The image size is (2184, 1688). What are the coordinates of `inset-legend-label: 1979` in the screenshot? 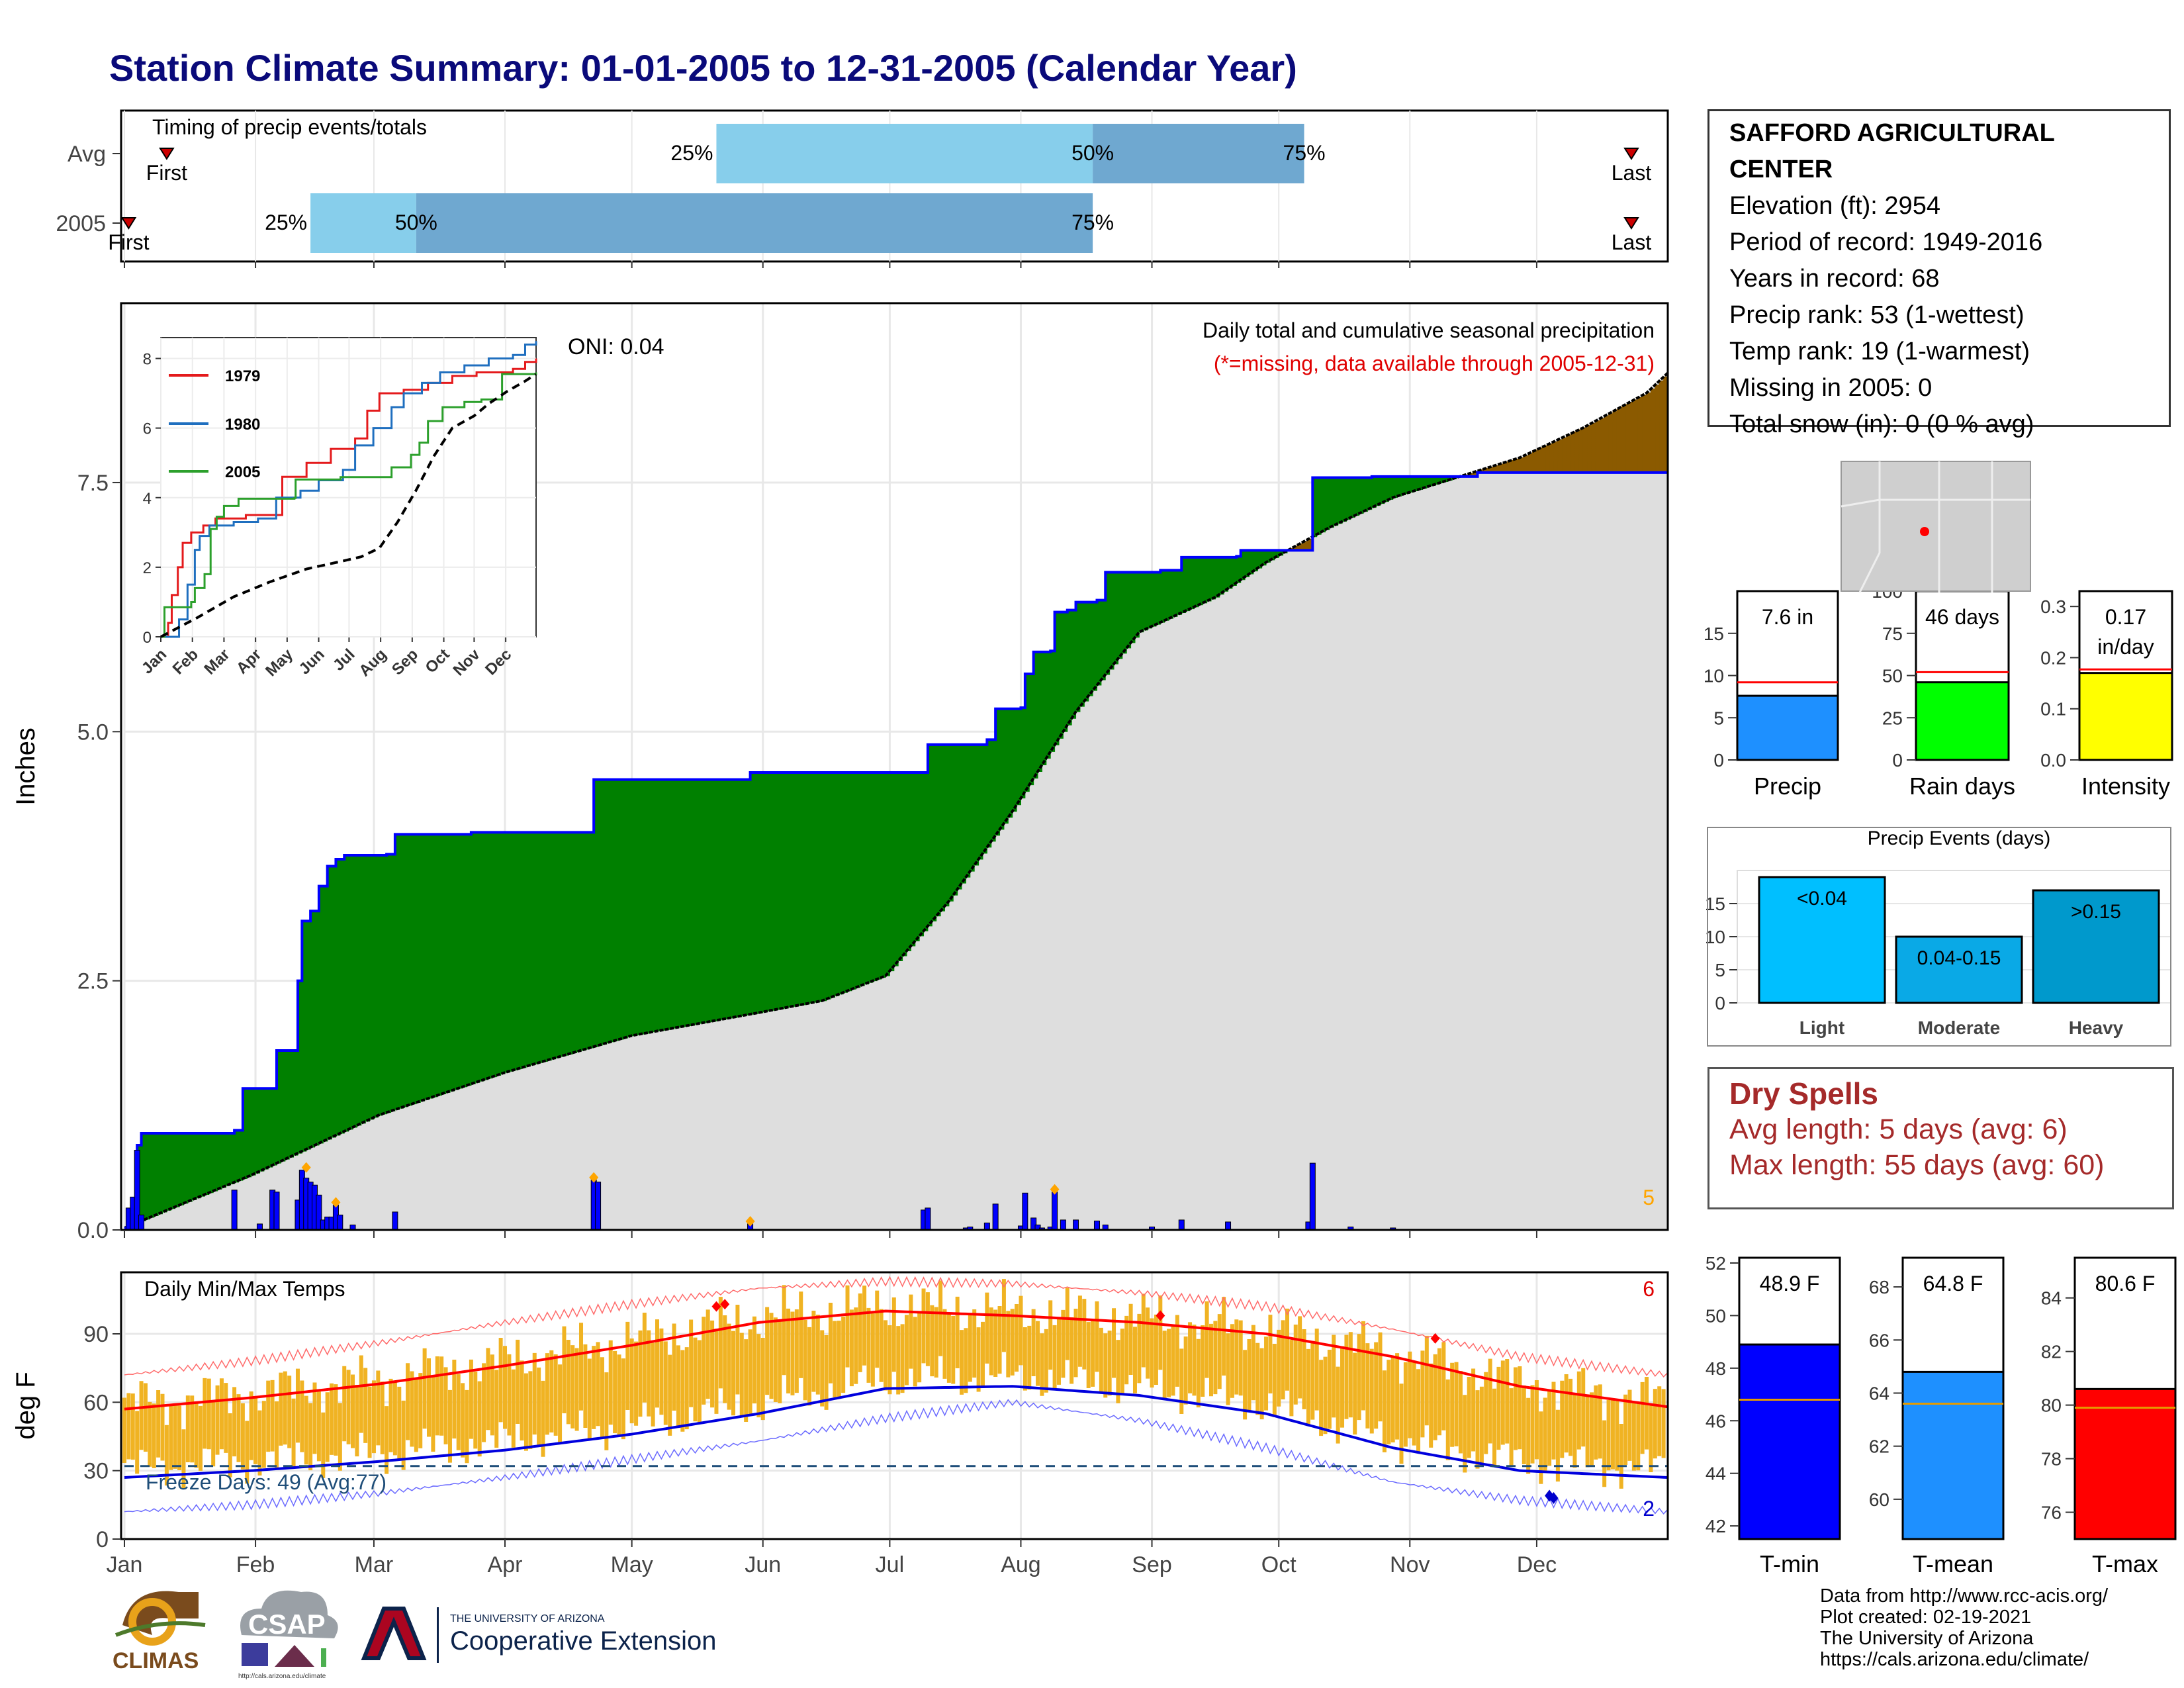 It's located at (242, 376).